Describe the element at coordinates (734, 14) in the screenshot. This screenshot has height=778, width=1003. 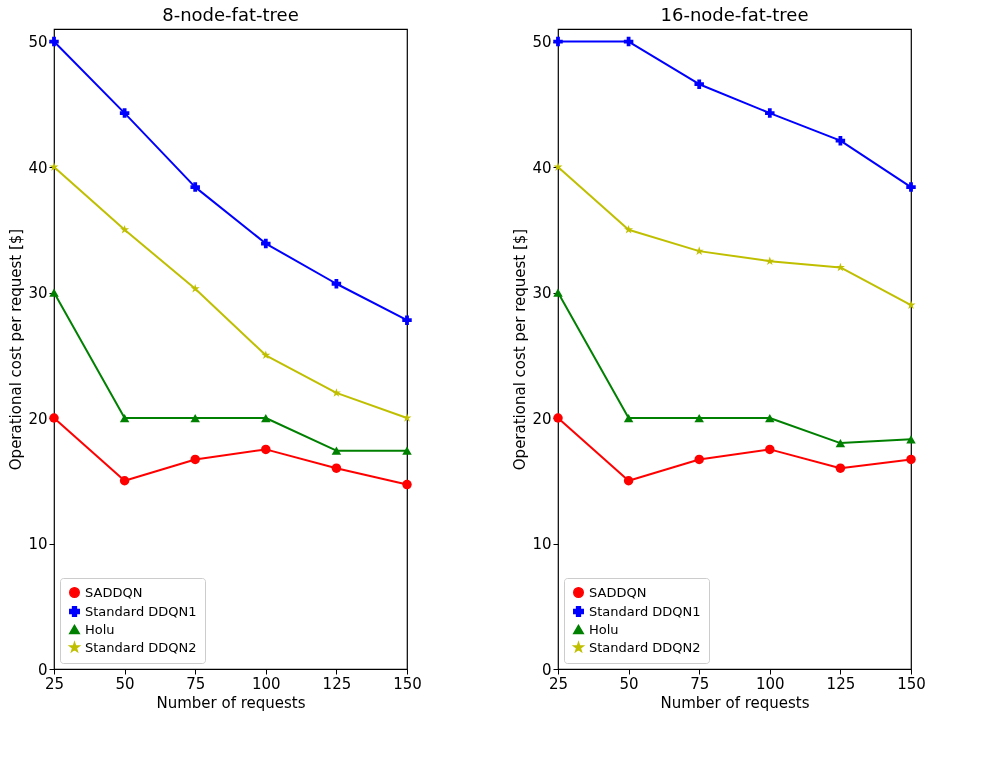
I see `chart-title: 16-node-fat-tree` at that location.